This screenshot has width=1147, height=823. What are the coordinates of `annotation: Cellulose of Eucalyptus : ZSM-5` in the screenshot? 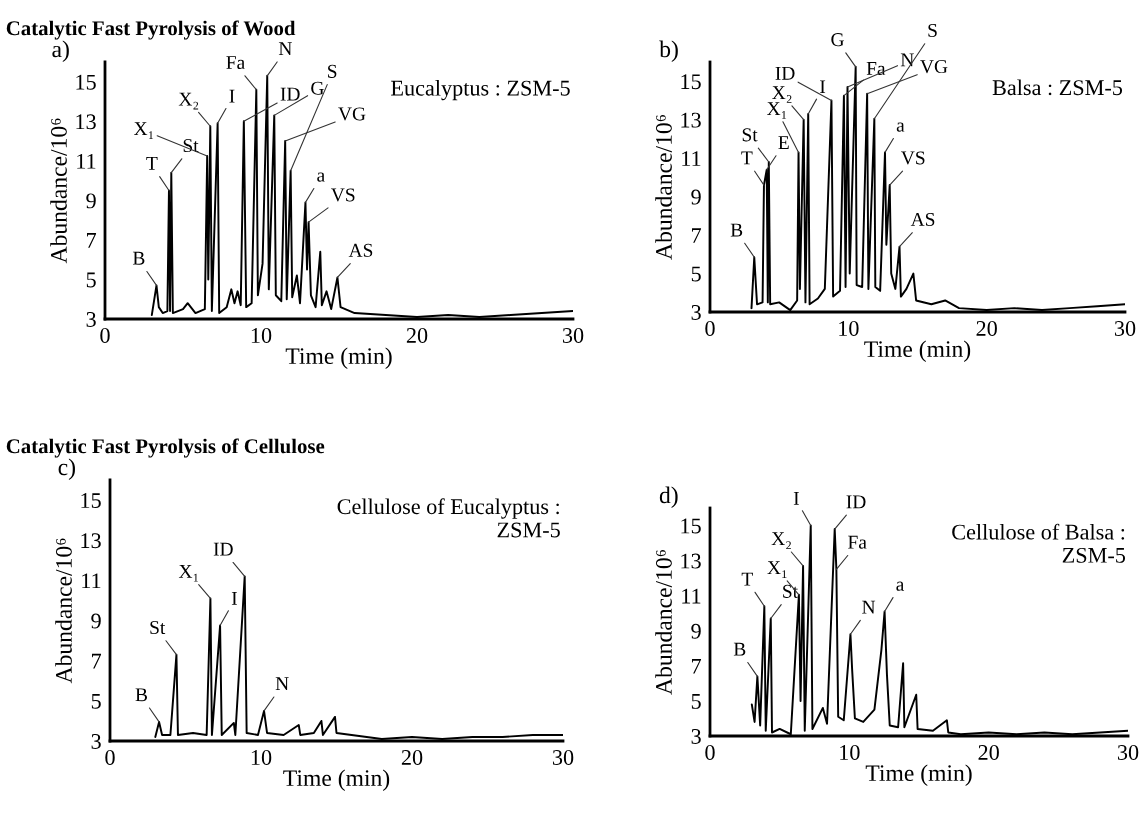 It's located at (448, 518).